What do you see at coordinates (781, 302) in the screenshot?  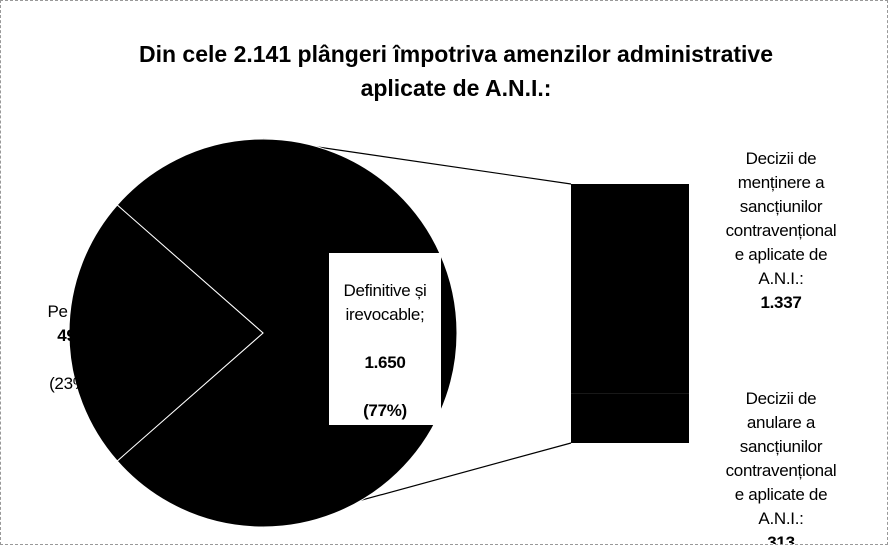 I see `value-label: 1.337` at bounding box center [781, 302].